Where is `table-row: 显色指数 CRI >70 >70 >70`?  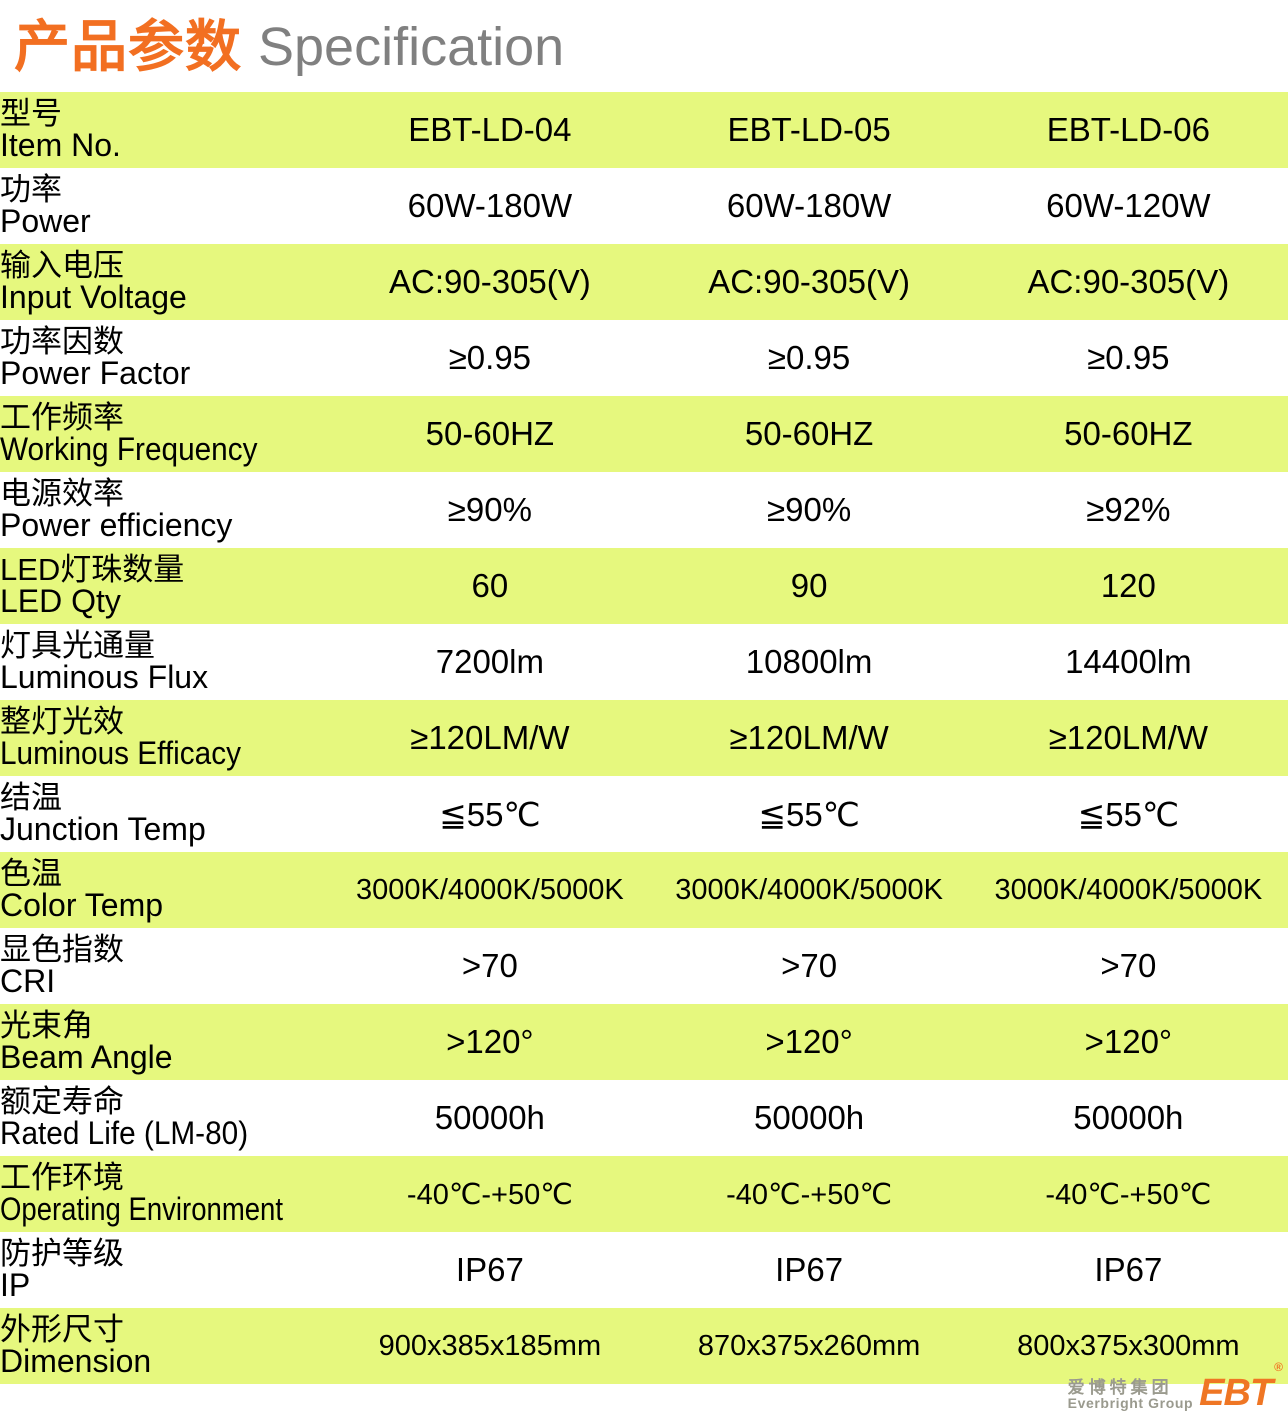 table-row: 显色指数 CRI >70 >70 >70 is located at coordinates (644, 966).